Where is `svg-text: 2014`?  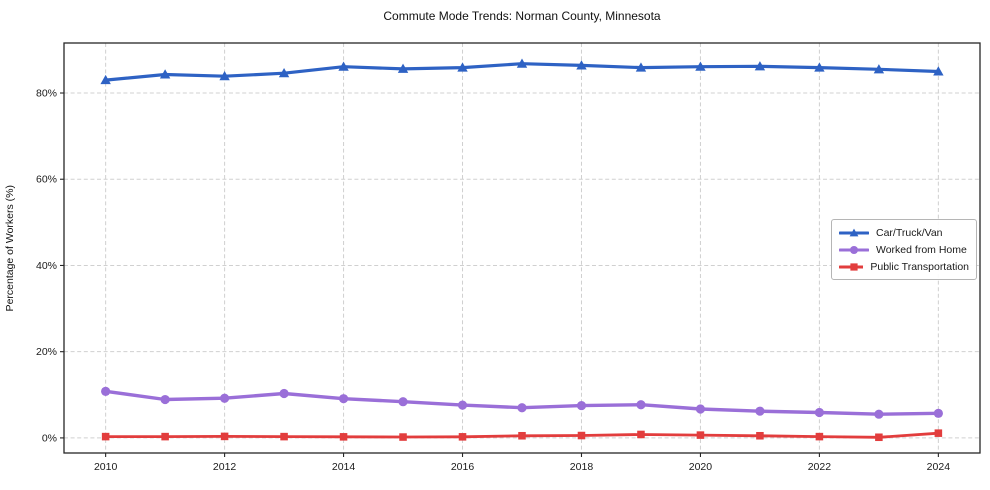 svg-text: 2014 is located at coordinates (344, 467).